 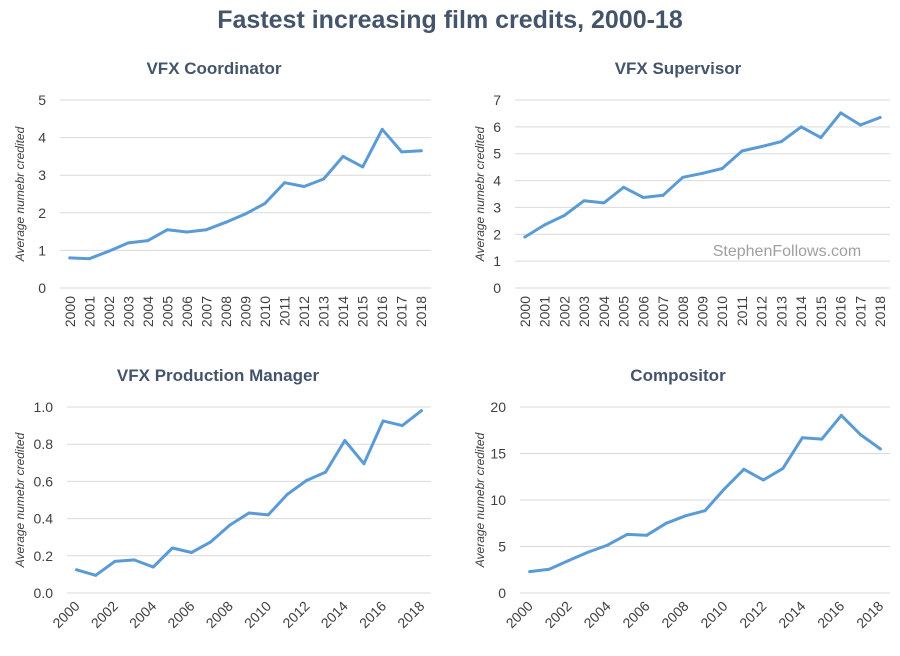 I want to click on x-tick-label: 2014, so click(x=343, y=311).